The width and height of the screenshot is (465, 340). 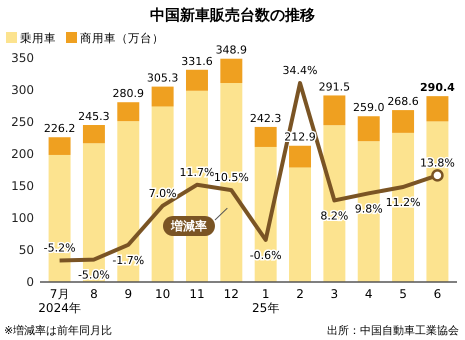 I want to click on x-tick-label: 5, so click(x=403, y=294).